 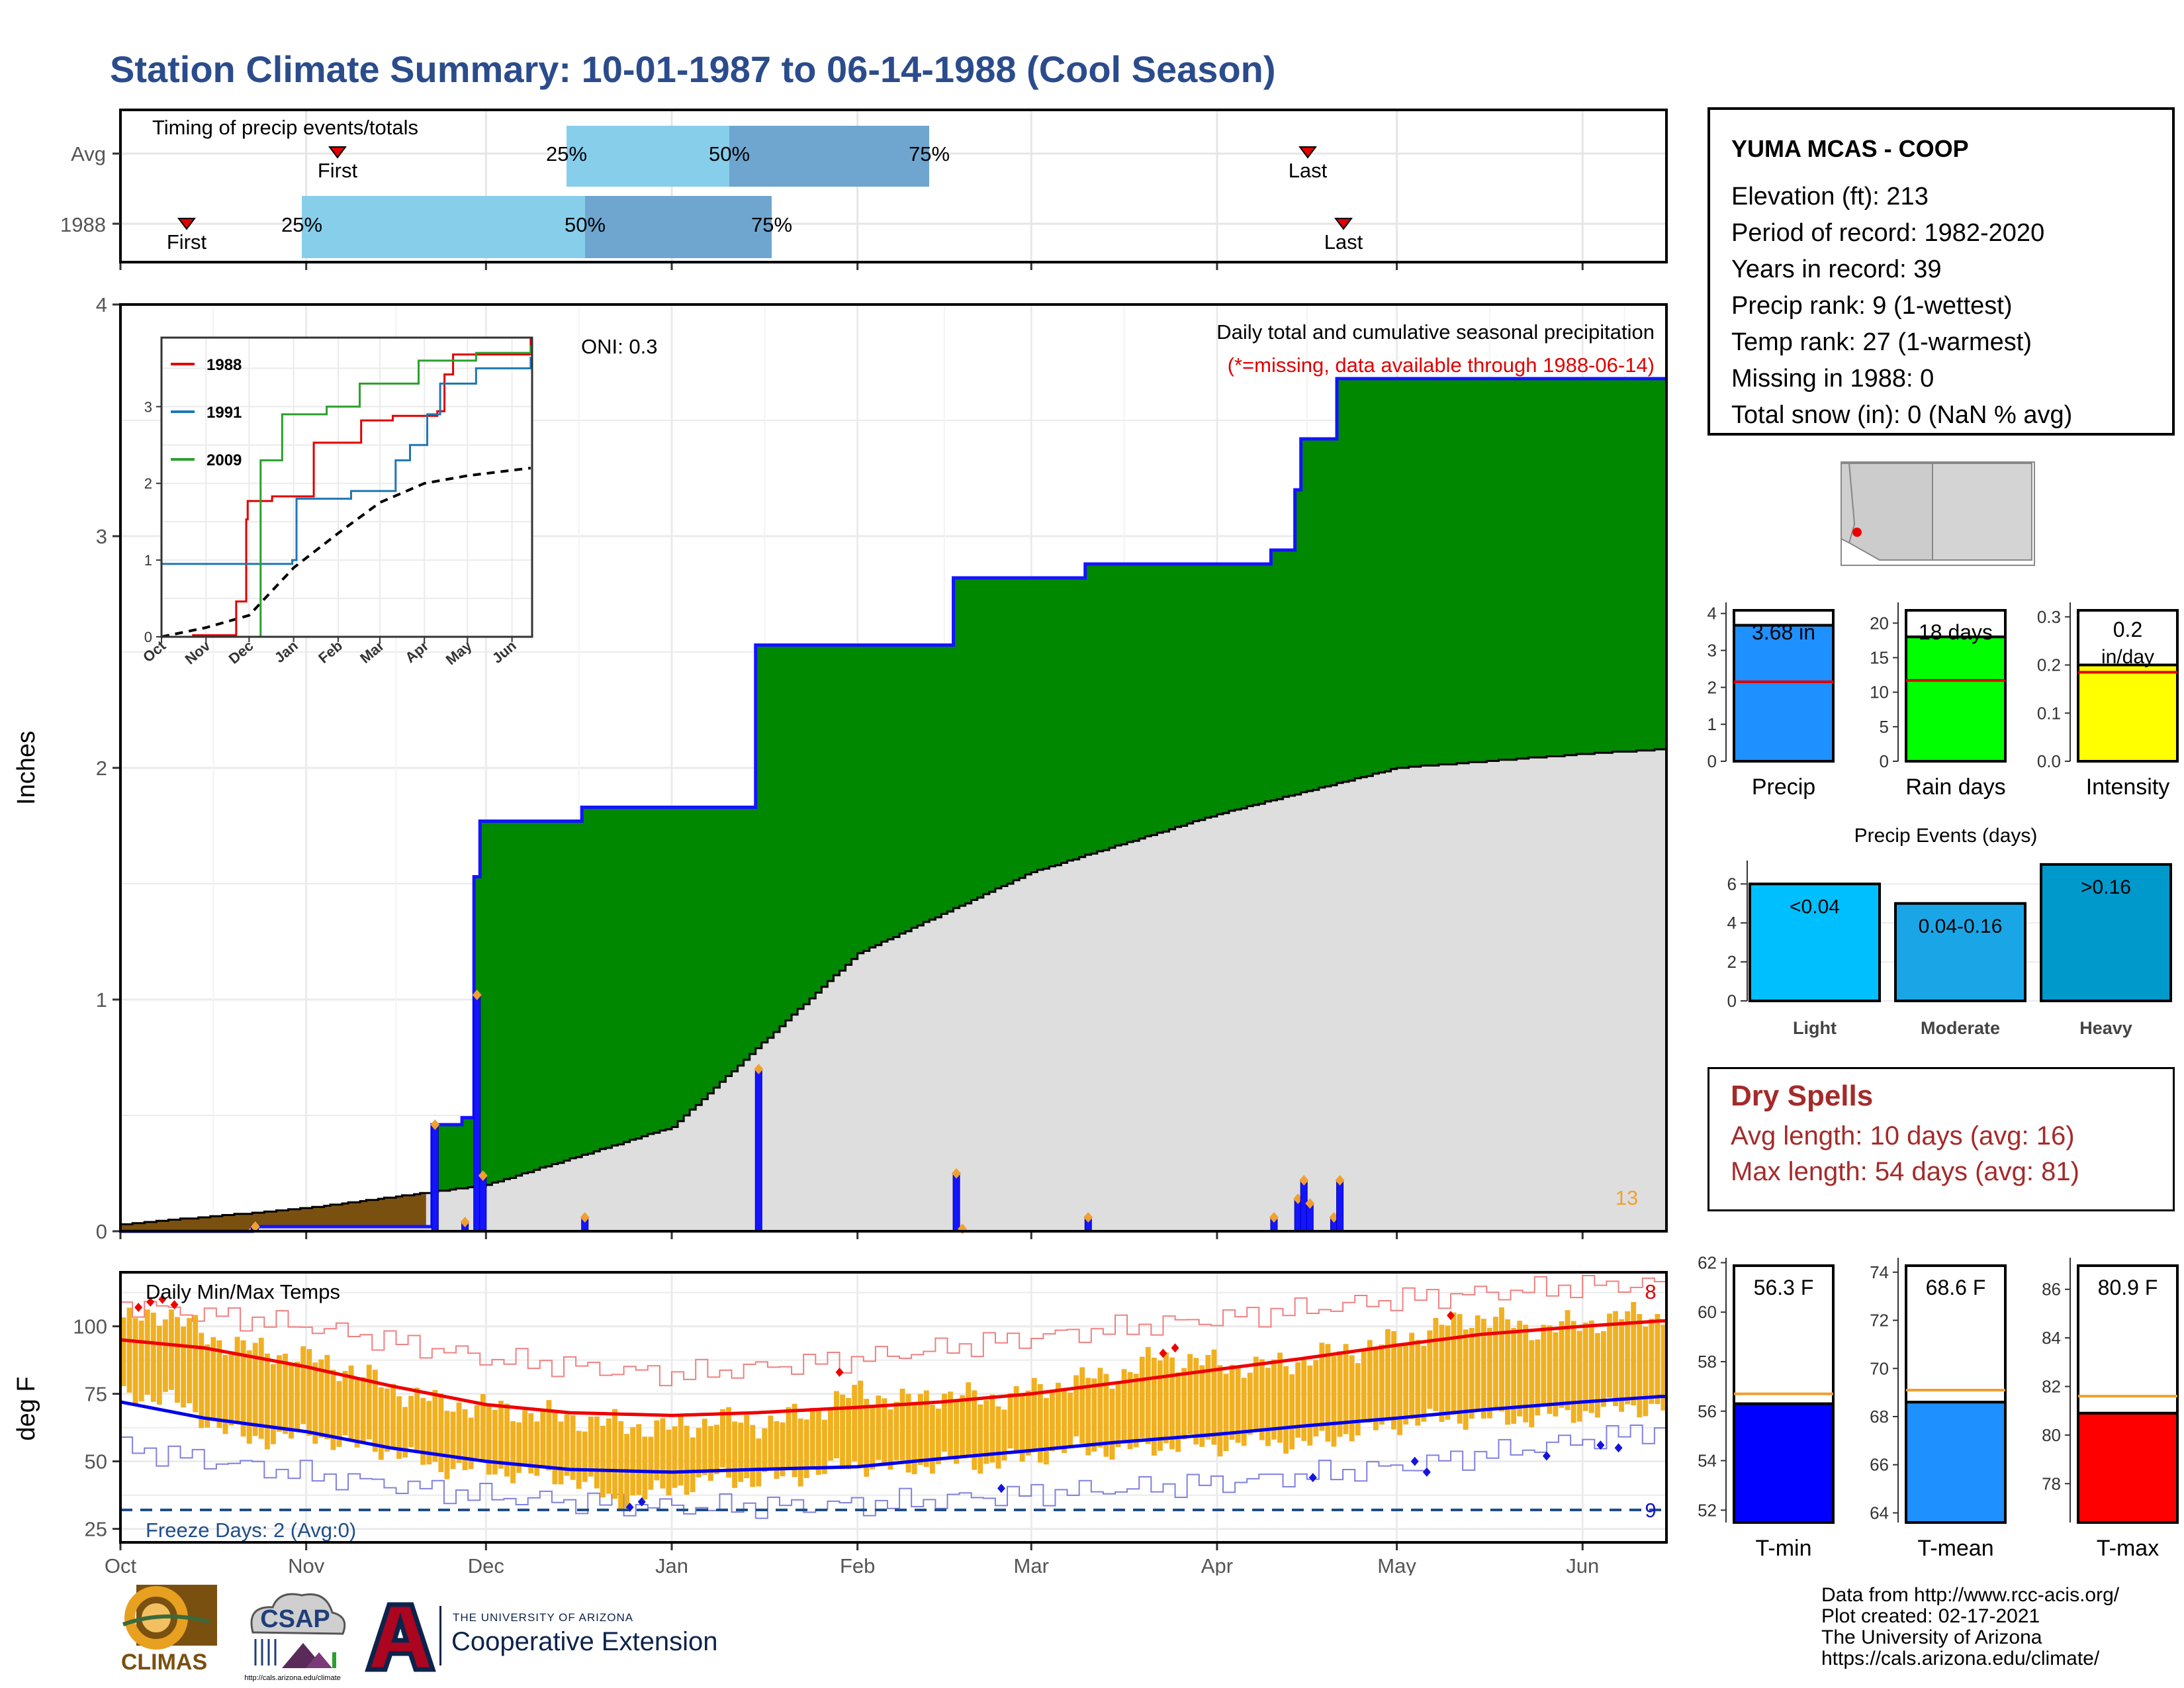 What do you see at coordinates (1732, 923) in the screenshot?
I see `precip-event-ytick: 4` at bounding box center [1732, 923].